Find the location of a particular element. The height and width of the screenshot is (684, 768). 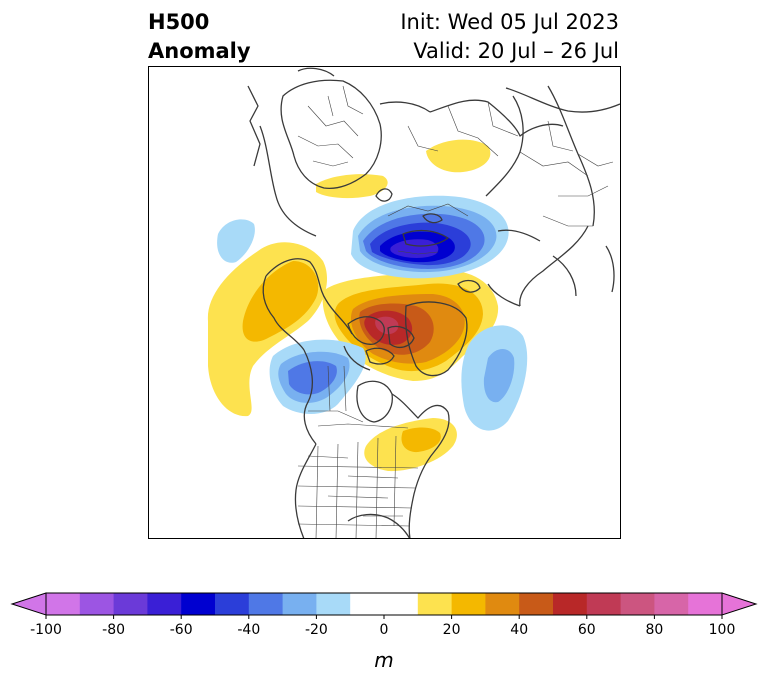

negative-anomaly-north-pacific is located at coordinates (236, 241).